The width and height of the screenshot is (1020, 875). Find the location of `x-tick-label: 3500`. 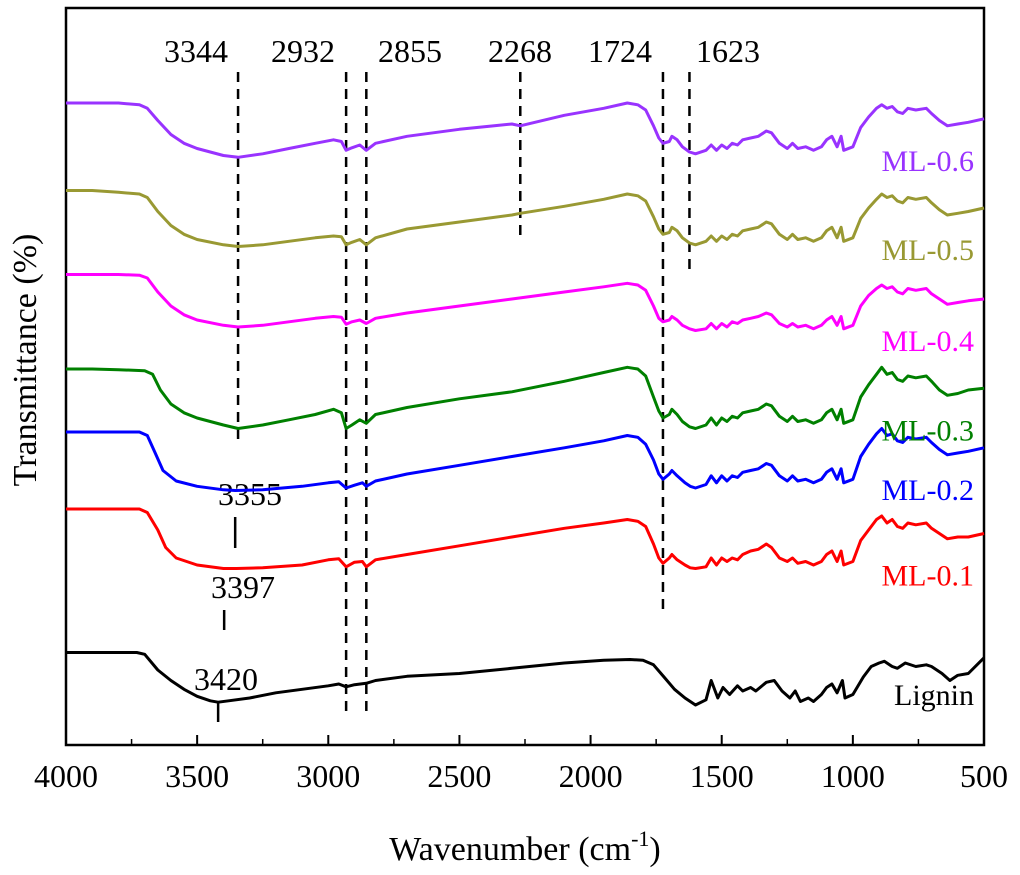

x-tick-label: 3500 is located at coordinates (197, 776).